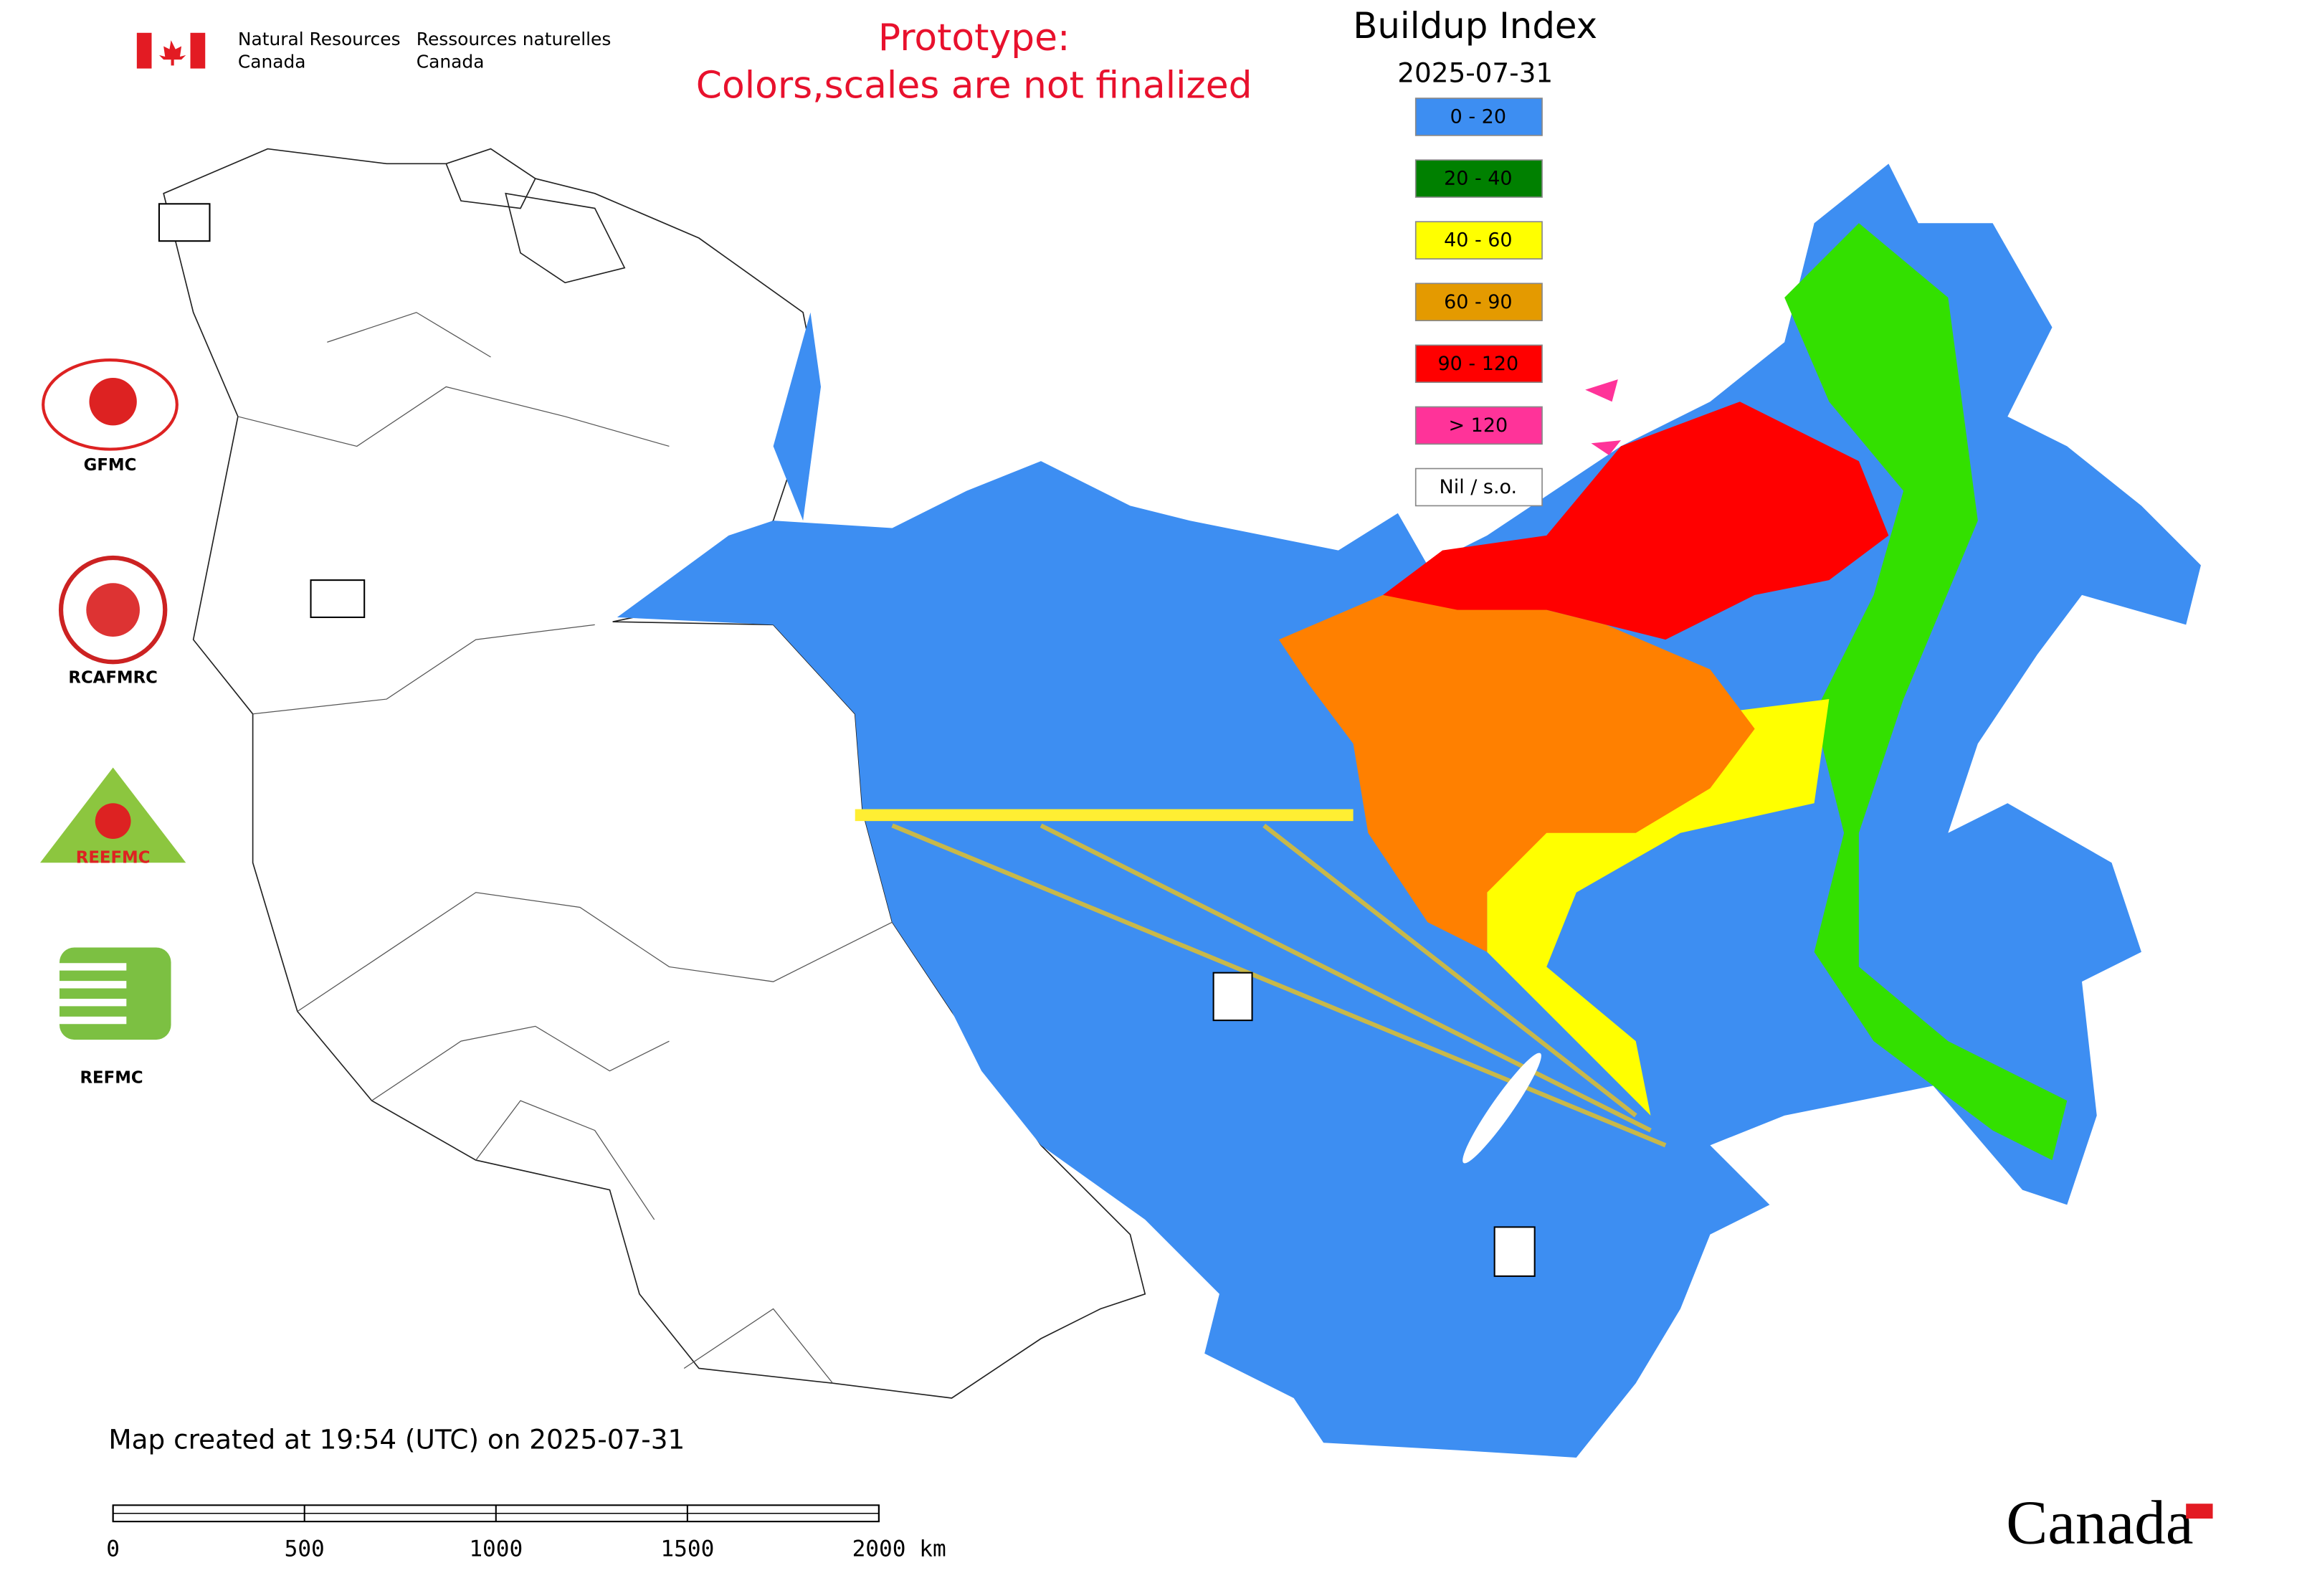 The height and width of the screenshot is (1596, 2302). I want to click on logo-label: GFMC, so click(111, 465).